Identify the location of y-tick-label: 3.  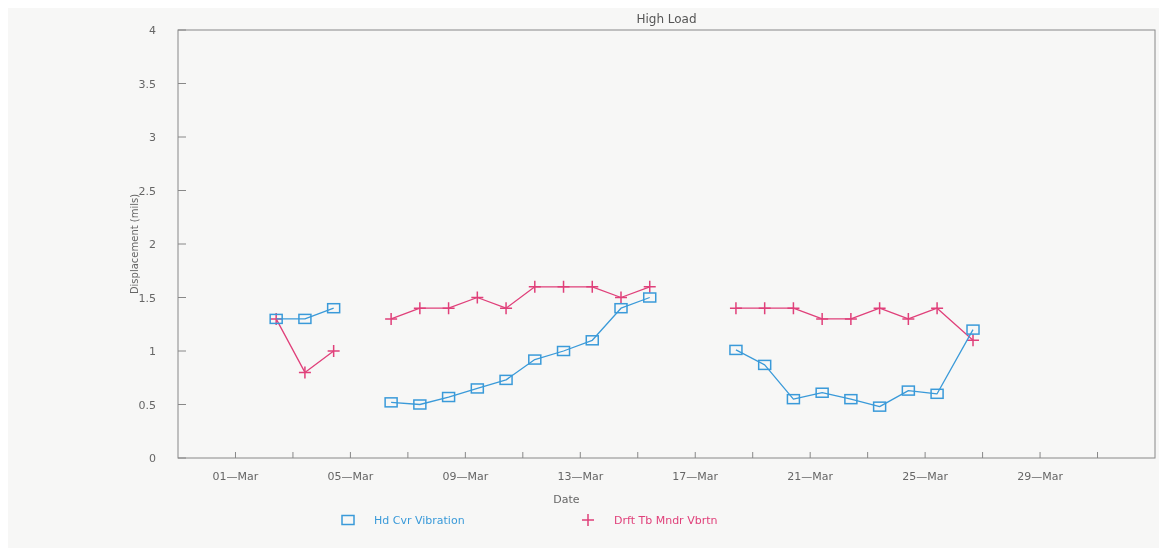
(152, 137).